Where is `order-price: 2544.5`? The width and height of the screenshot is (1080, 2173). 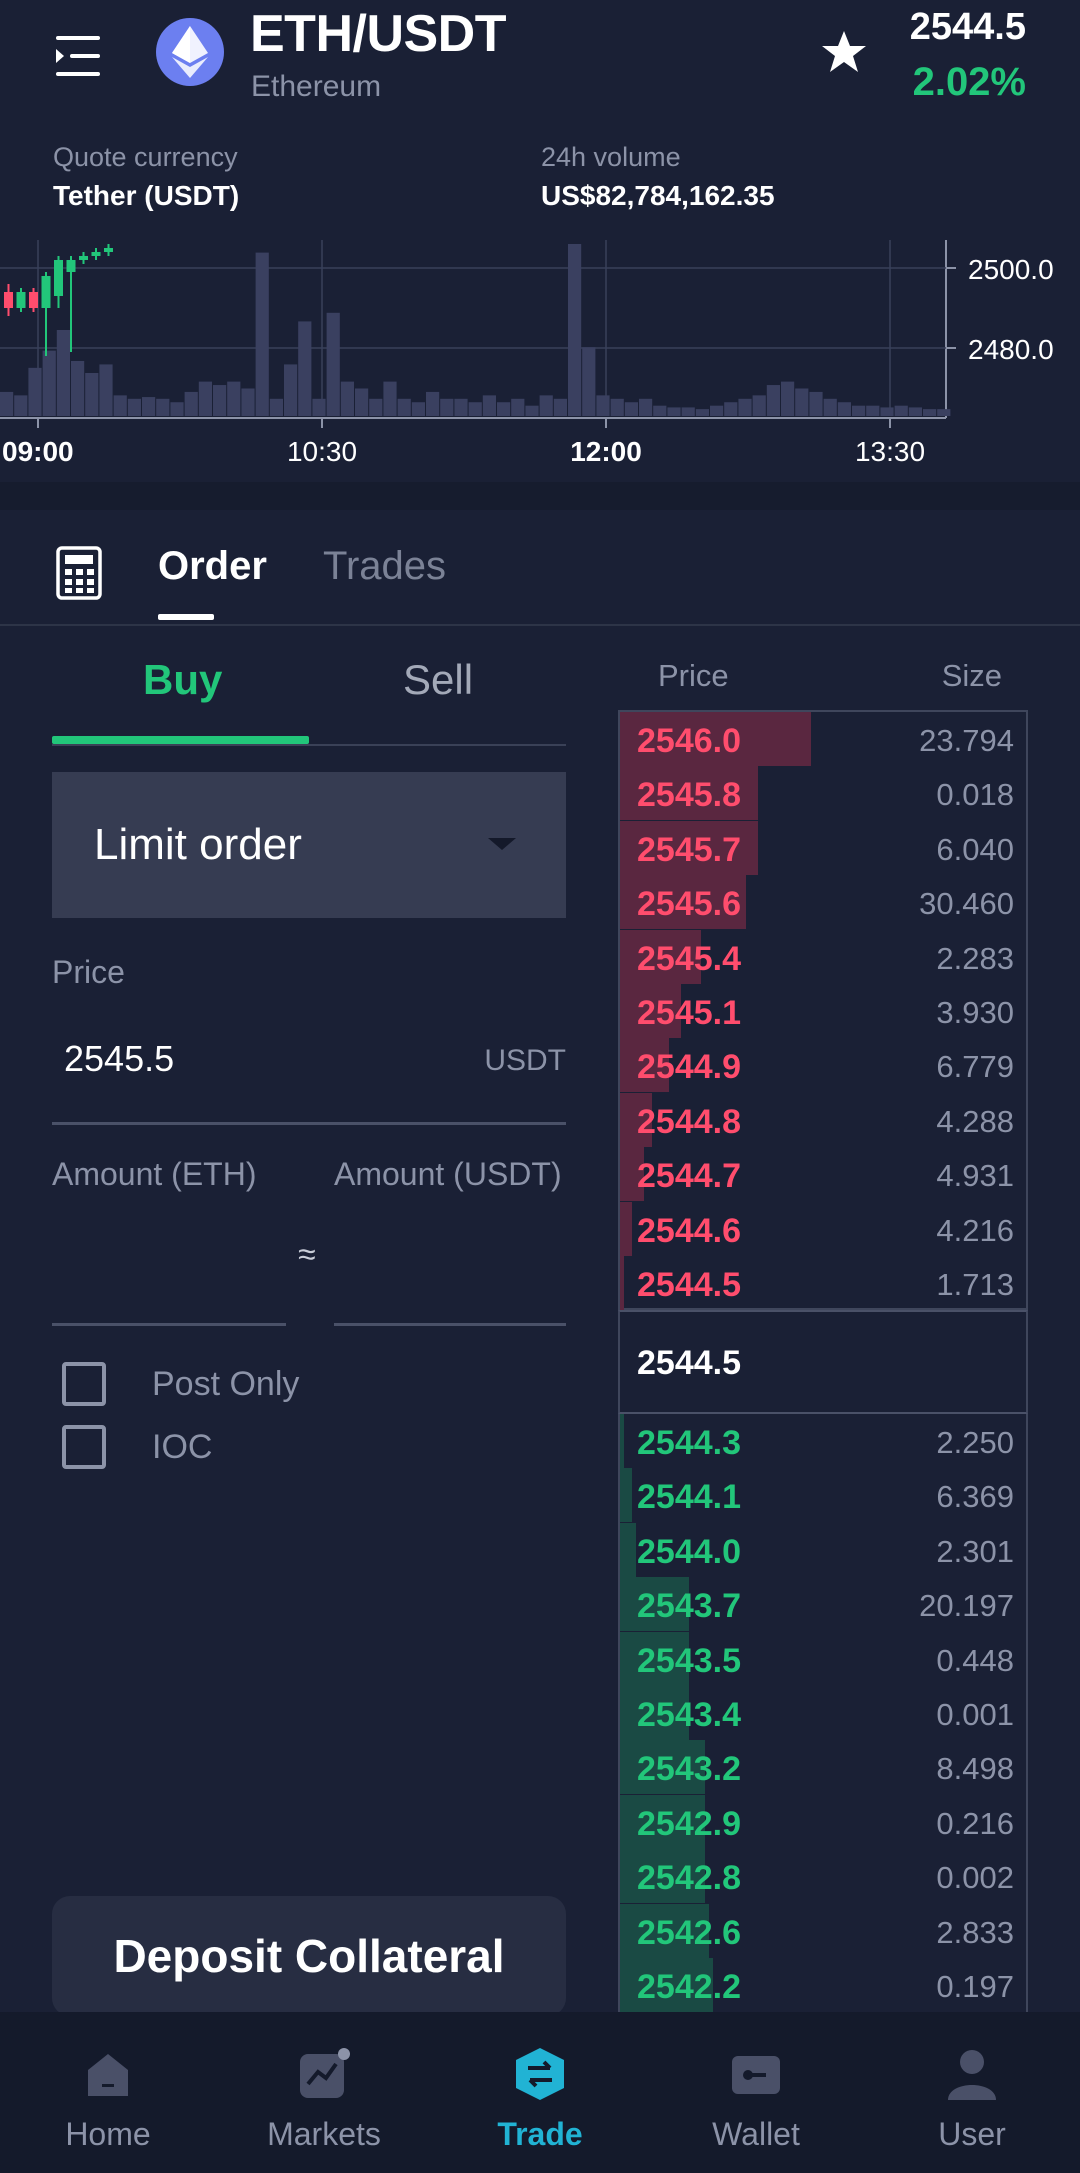
order-price: 2544.5 is located at coordinates (689, 1285).